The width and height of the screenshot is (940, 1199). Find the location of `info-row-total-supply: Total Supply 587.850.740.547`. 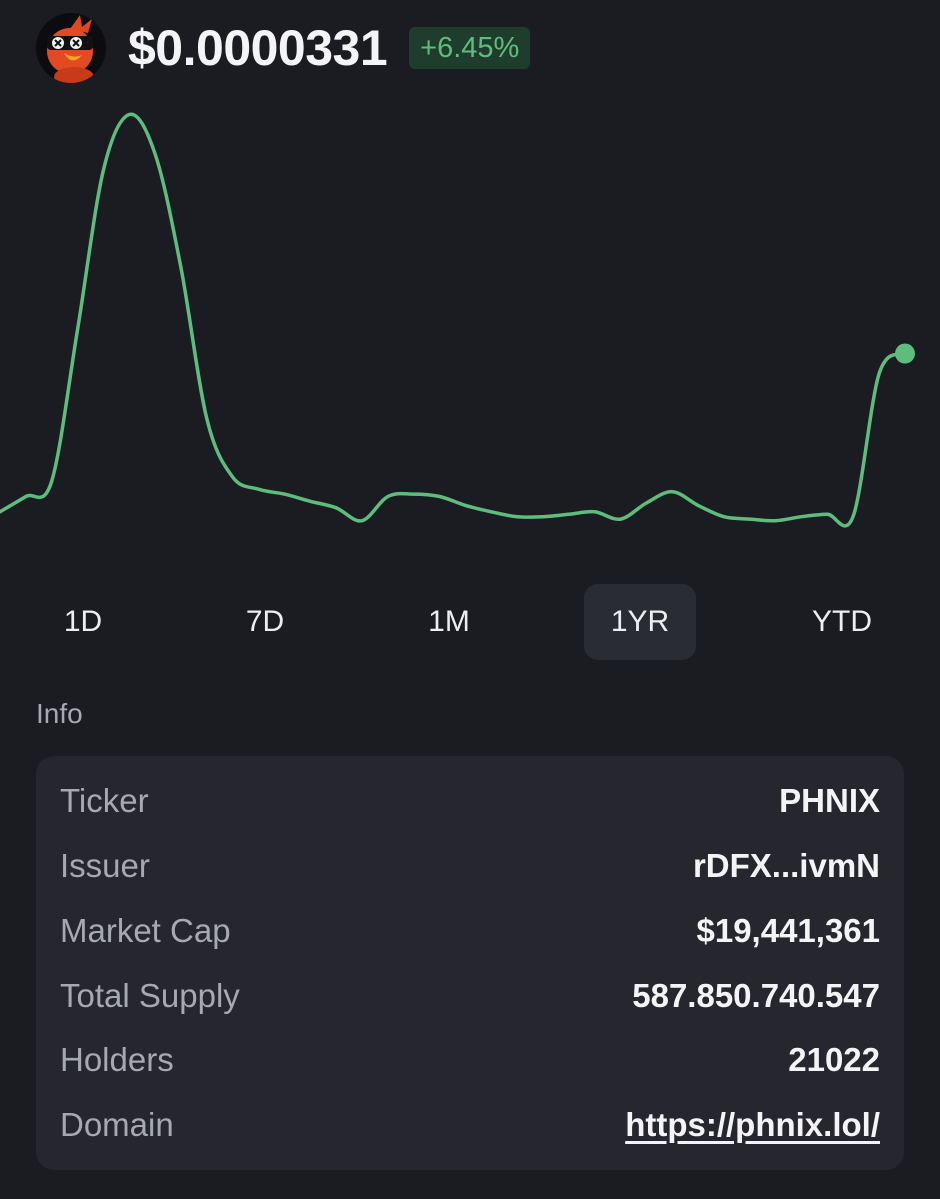

info-row-total-supply: Total Supply 587.850.740.547 is located at coordinates (470, 996).